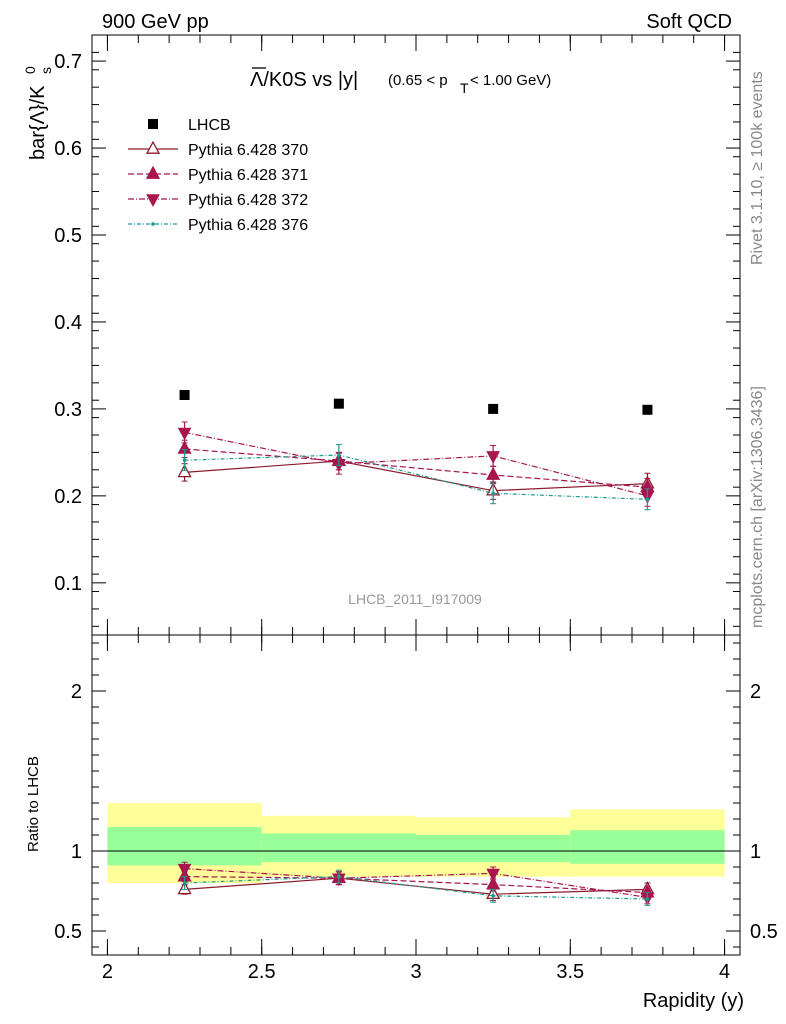 This screenshot has width=786, height=1024. I want to click on ratio-xtick-label: 4, so click(724, 972).